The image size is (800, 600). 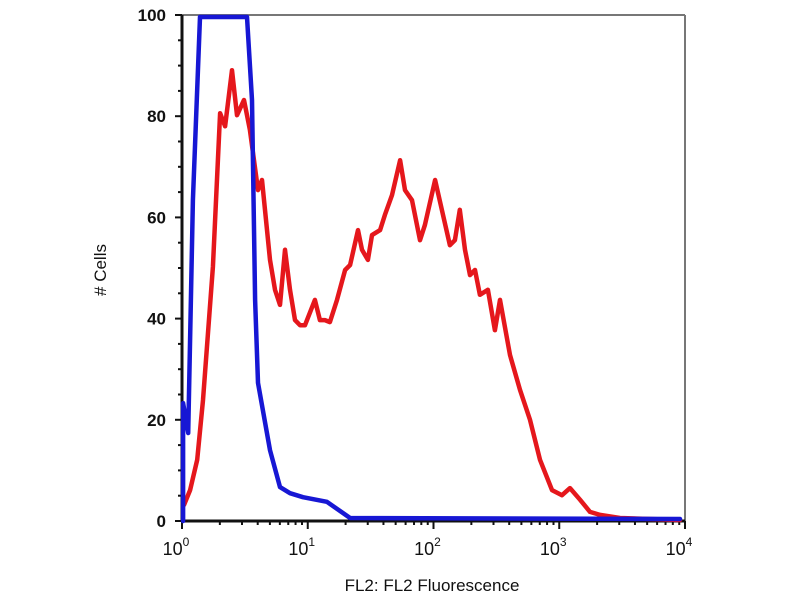 I want to click on y-tick-label: 40, so click(x=156, y=319).